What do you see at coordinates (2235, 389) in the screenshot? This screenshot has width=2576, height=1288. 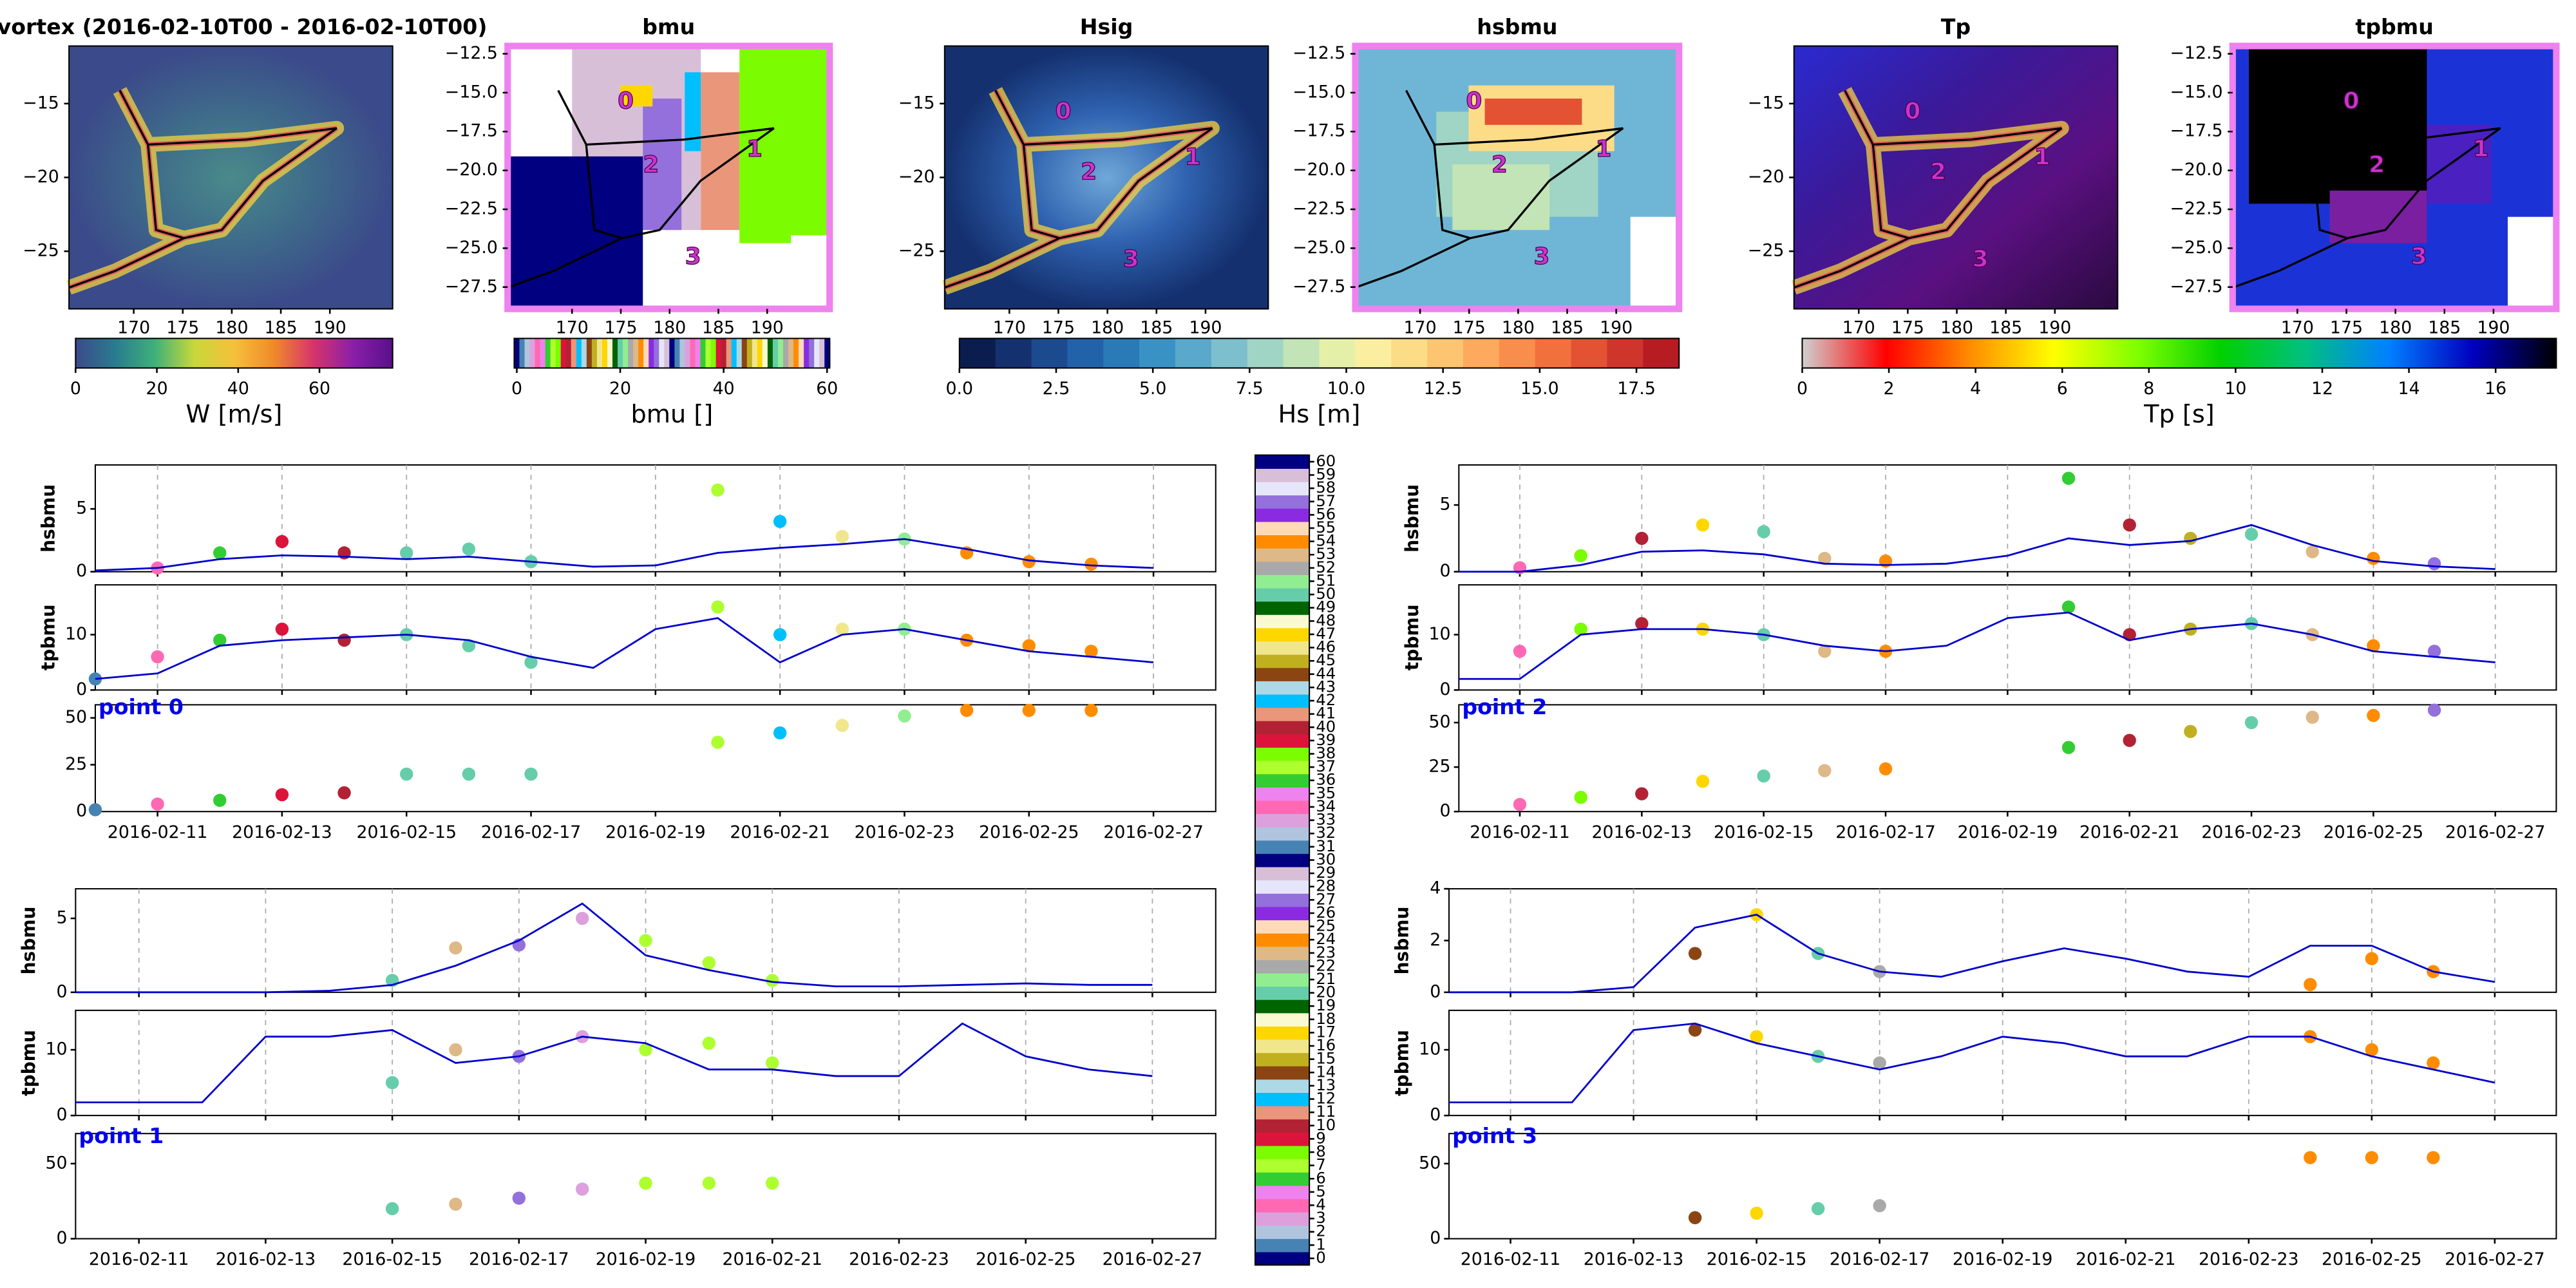 I see `colorbar-tick-label: 10` at bounding box center [2235, 389].